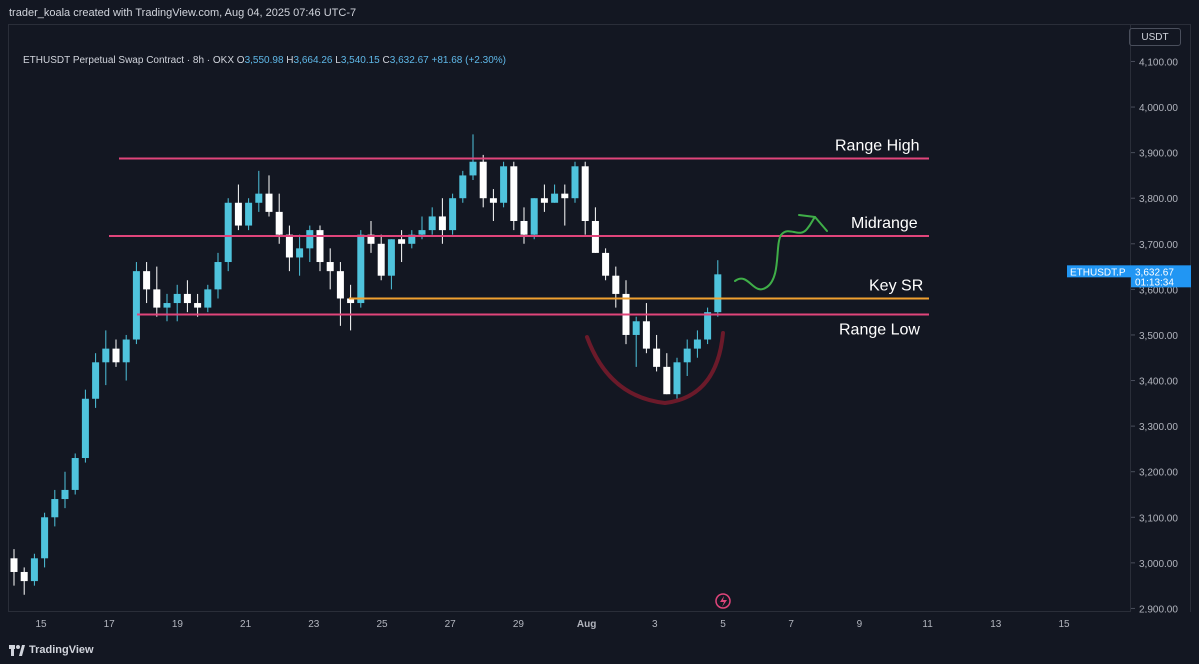 This screenshot has height=664, width=1199. I want to click on price-tick-label: 3,400.00, so click(1158, 382).